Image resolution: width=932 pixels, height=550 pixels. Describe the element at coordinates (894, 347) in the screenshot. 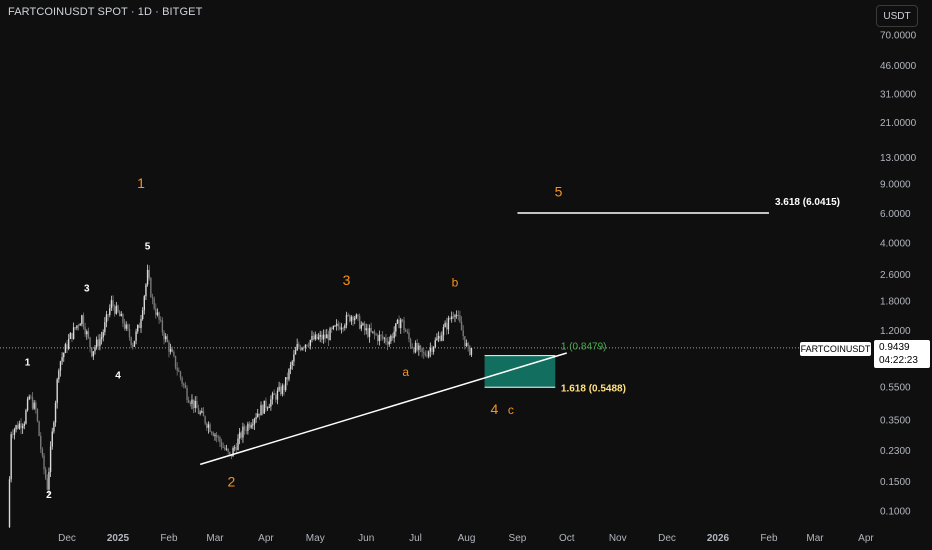

I see `current-price-value: 0.9439` at that location.